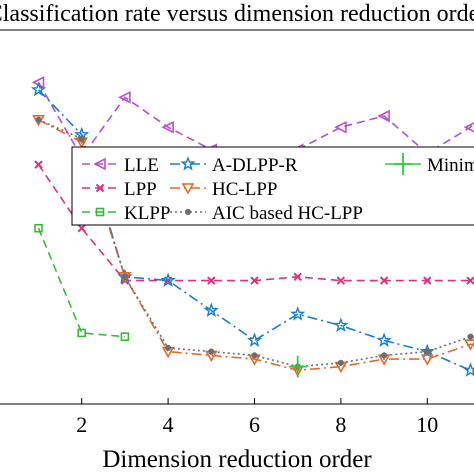 The height and width of the screenshot is (474, 474). I want to click on x-axis-label: Dimension reduction order, so click(237, 459).